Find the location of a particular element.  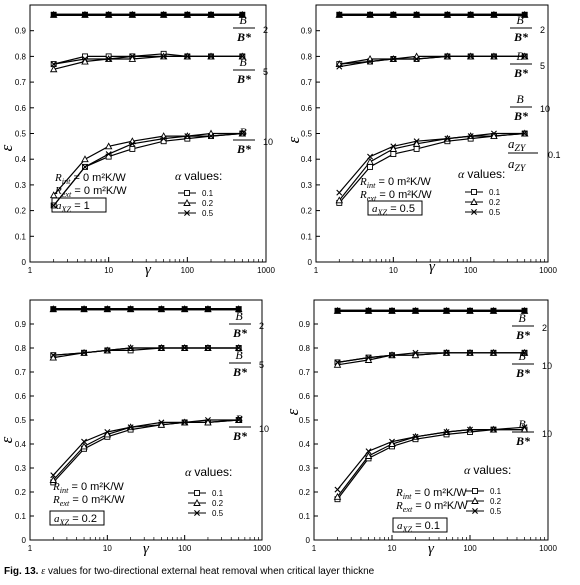

ratio-label-value: 2 is located at coordinates (544, 328).